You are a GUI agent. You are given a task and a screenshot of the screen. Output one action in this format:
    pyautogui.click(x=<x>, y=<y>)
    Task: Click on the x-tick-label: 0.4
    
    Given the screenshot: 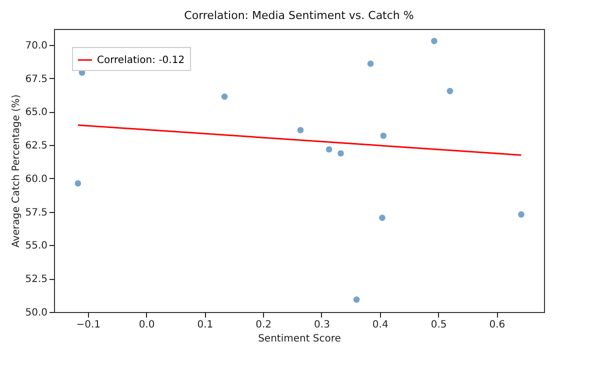 What is the action you would take?
    pyautogui.click(x=380, y=325)
    